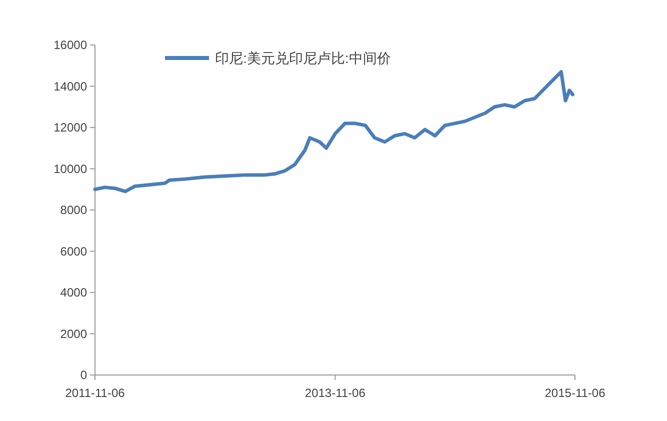 This screenshot has width=667, height=421. I want to click on y-tick-label: 8000, so click(74, 210).